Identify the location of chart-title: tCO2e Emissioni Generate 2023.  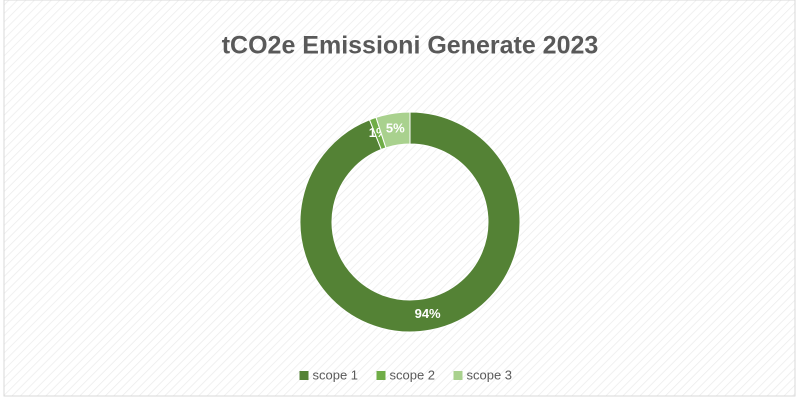
(410, 46).